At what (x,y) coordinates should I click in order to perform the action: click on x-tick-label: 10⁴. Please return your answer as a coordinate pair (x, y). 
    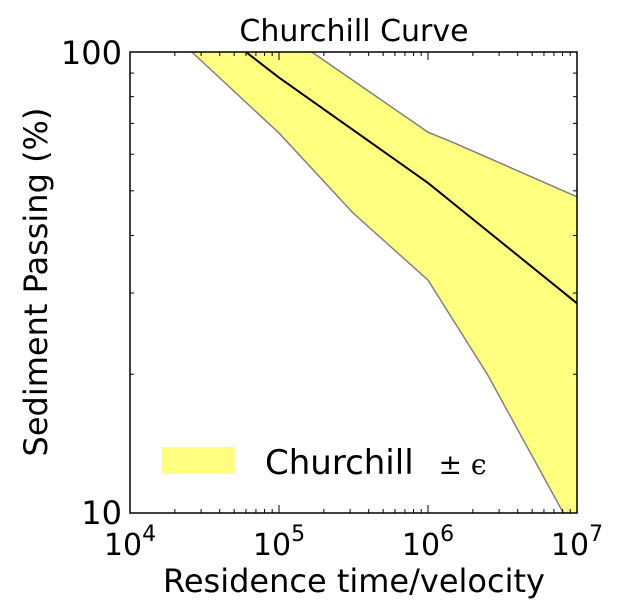
    Looking at the image, I should click on (130, 542).